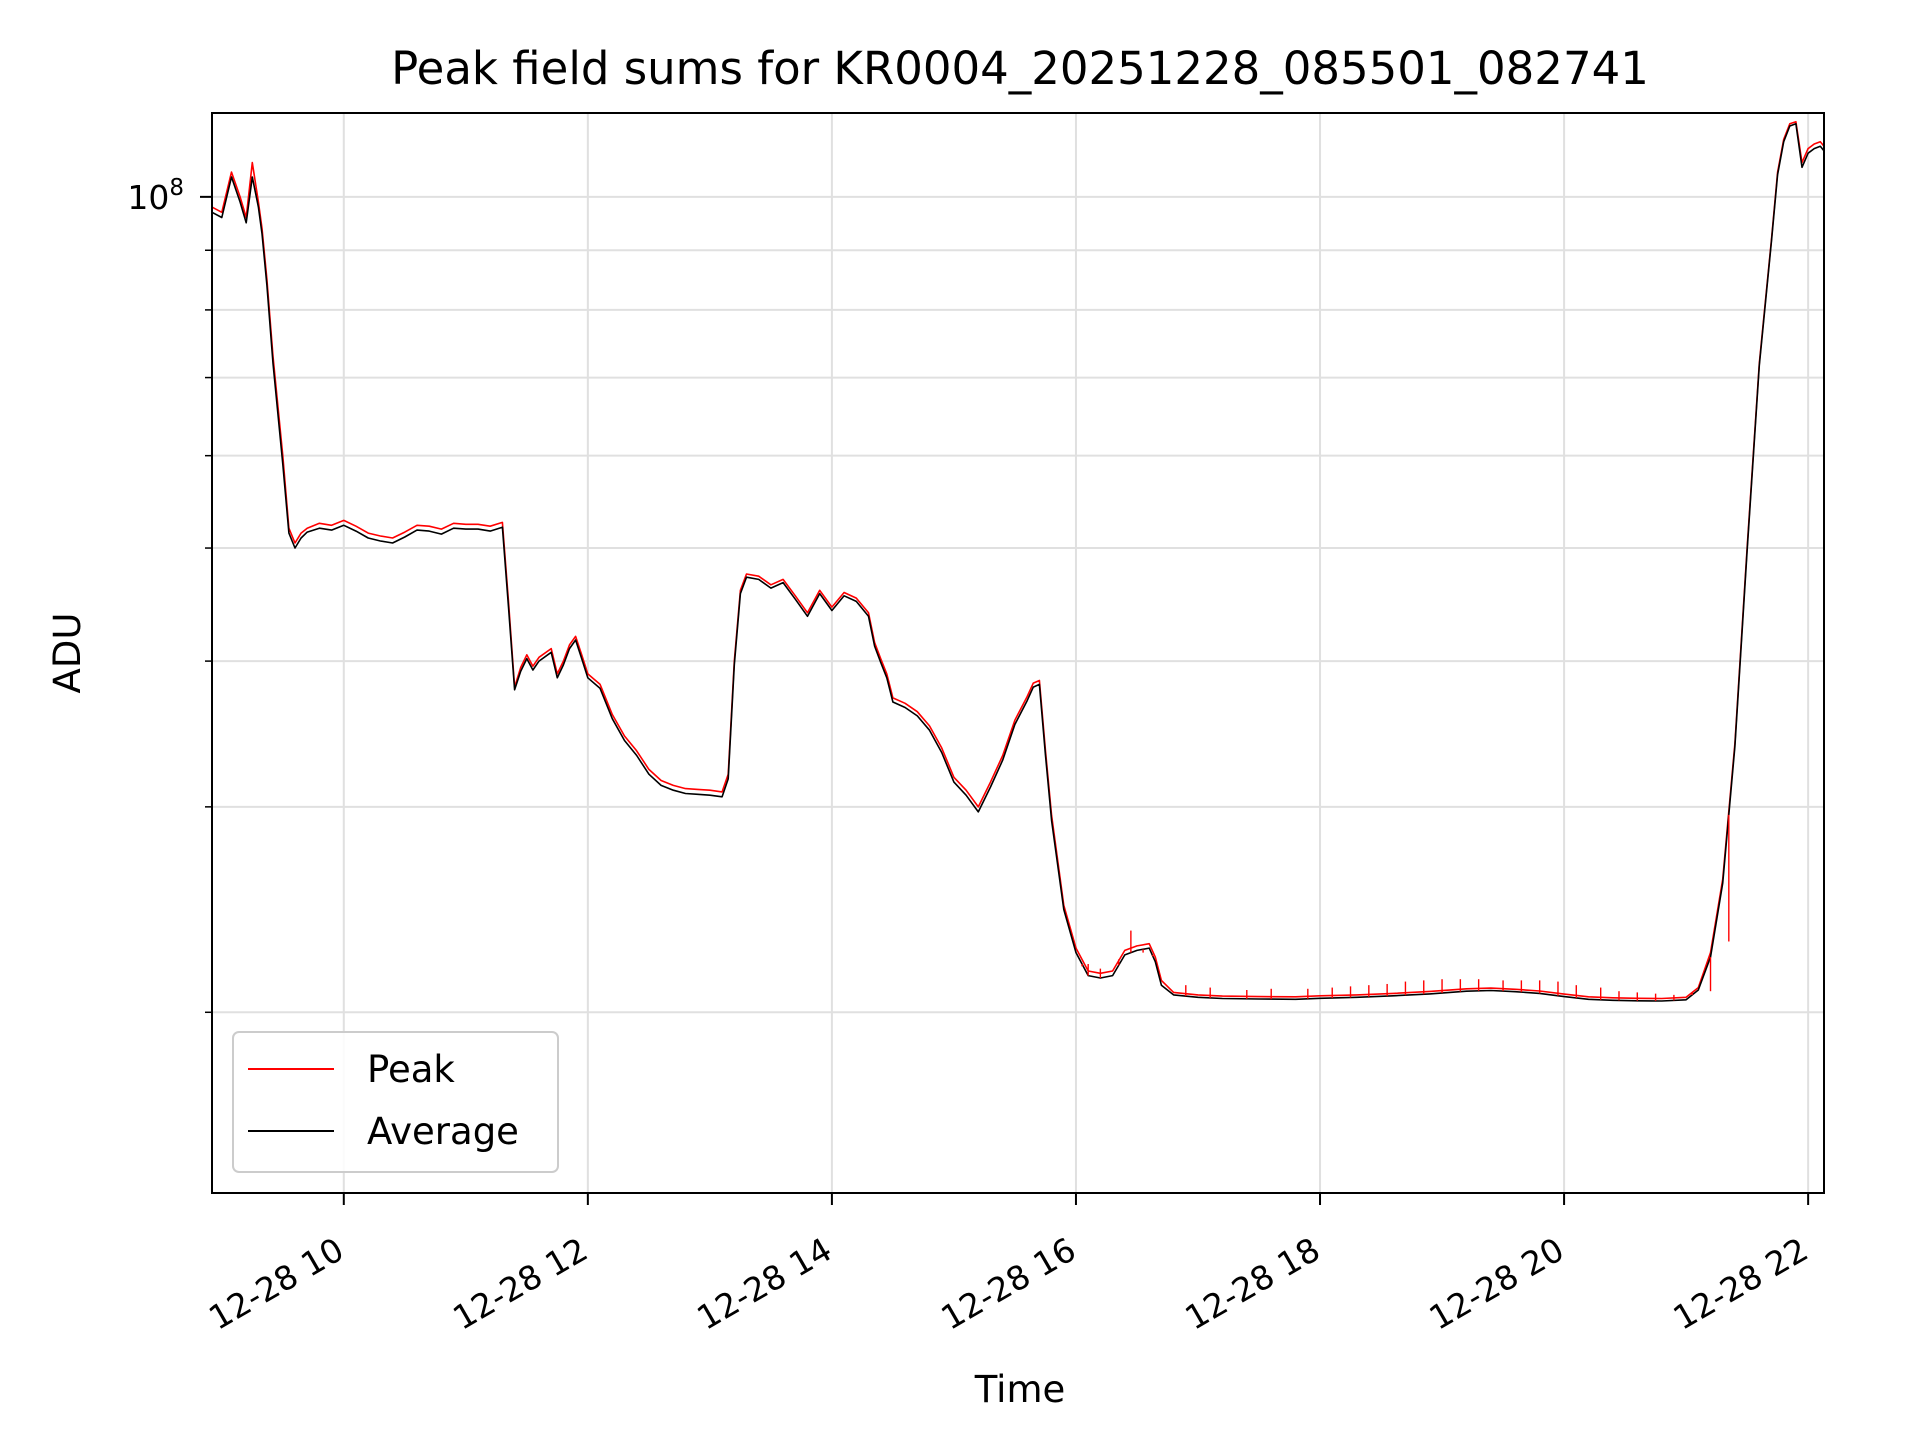 The width and height of the screenshot is (1920, 1440). I want to click on legend-box, so click(395, 1102).